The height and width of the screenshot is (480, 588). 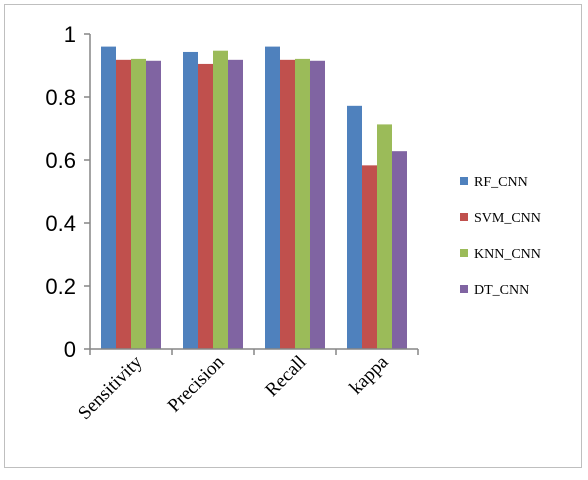 What do you see at coordinates (60, 223) in the screenshot?
I see `y-tick-label: 0.4` at bounding box center [60, 223].